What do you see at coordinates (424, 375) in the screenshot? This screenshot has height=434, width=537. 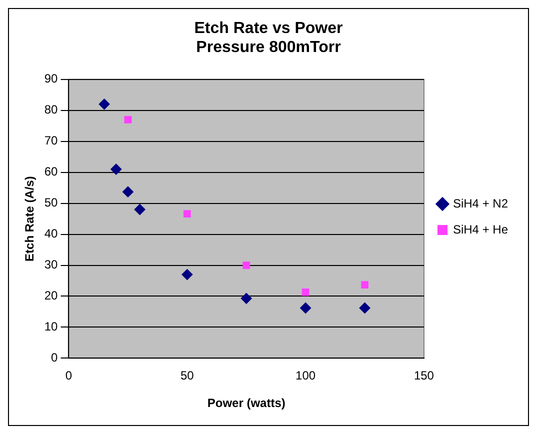 I see `x-tick-label: 150` at bounding box center [424, 375].